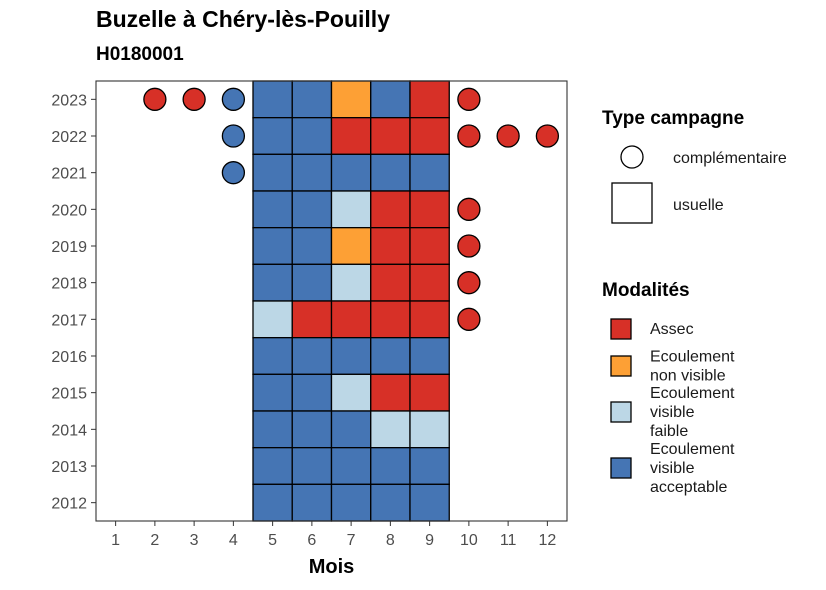 Image resolution: width=826 pixels, height=590 pixels. I want to click on legend-label-ecoulement-visible-acceptable-3: acceptable, so click(688, 487).